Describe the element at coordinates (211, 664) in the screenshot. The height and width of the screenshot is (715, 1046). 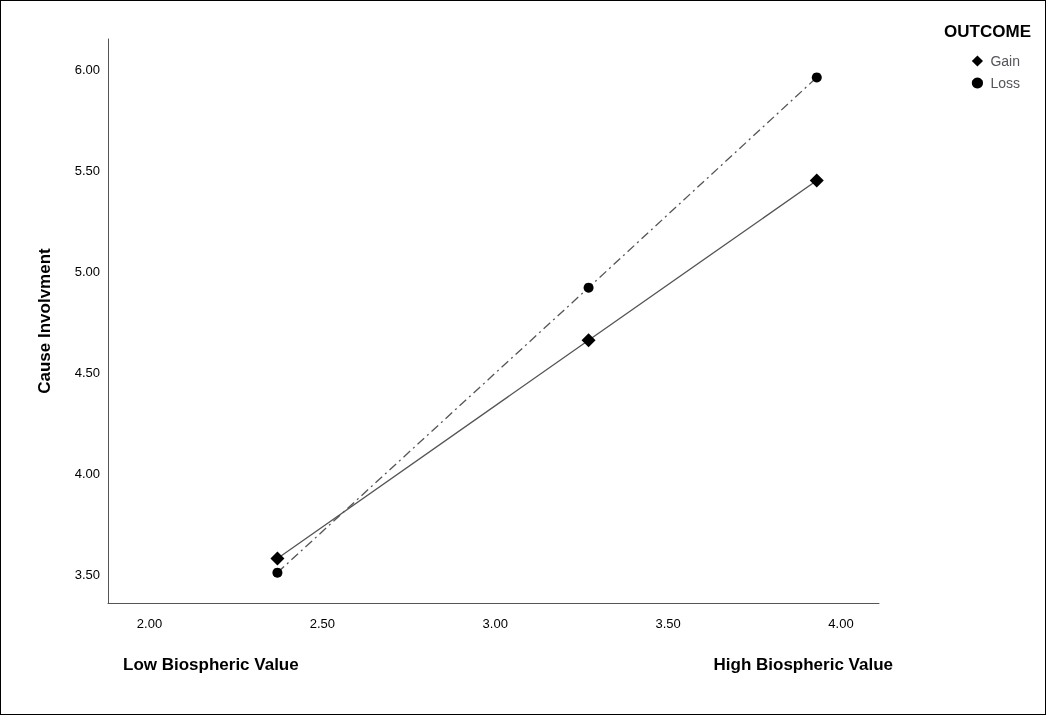
I see `text: Low Biospheric Value` at that location.